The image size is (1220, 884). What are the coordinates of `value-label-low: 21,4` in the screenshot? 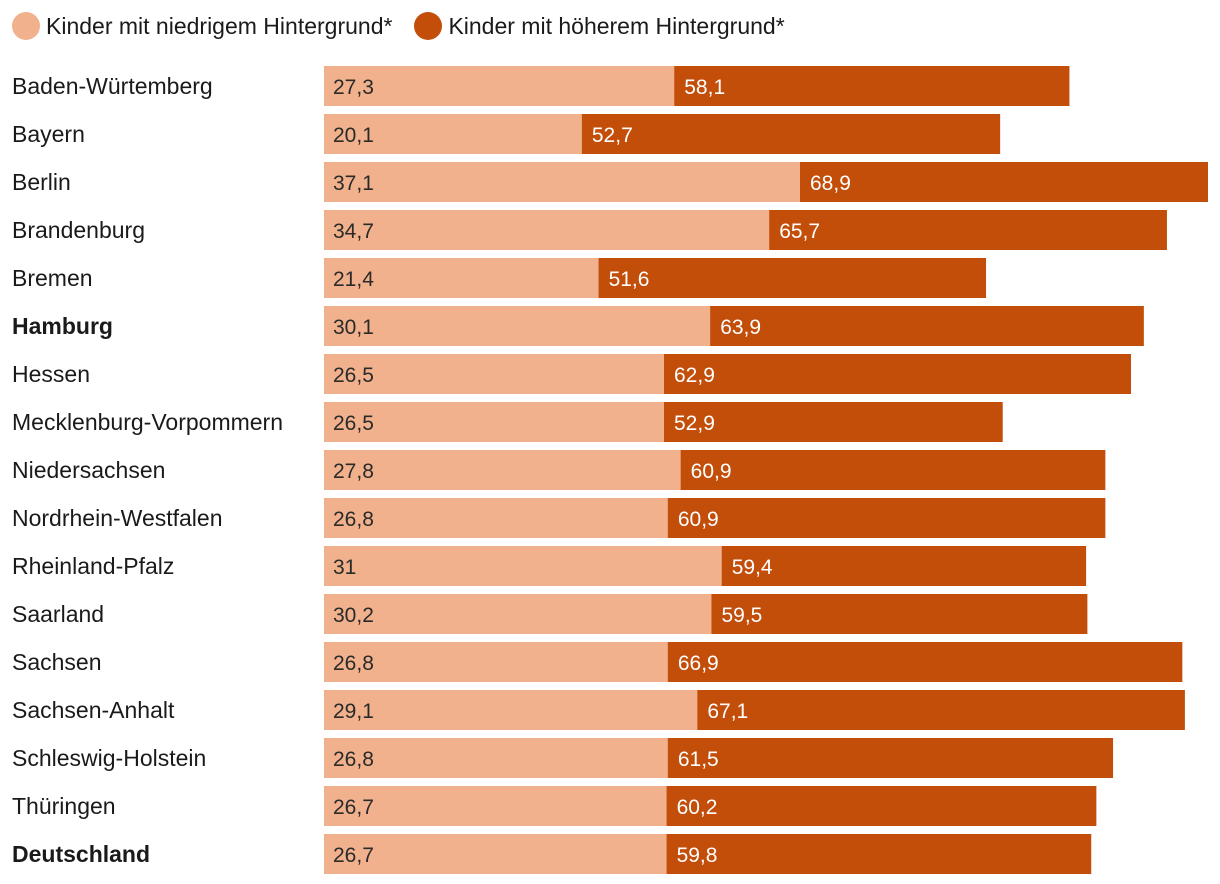 It's located at (353, 279).